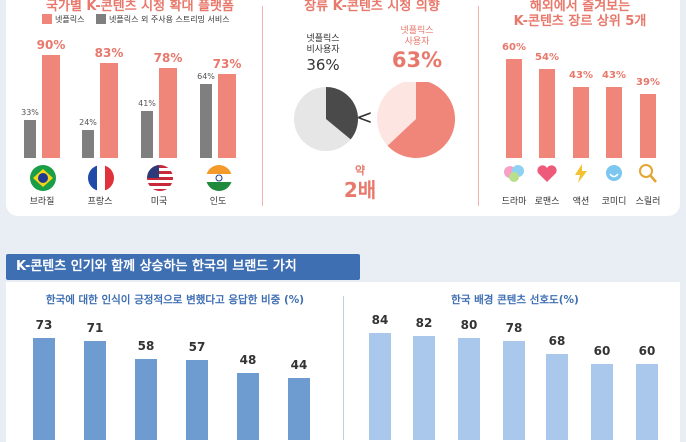  What do you see at coordinates (580, 7) in the screenshot?
I see `right-section-title-1: 해외에서 즐겨보는` at bounding box center [580, 7].